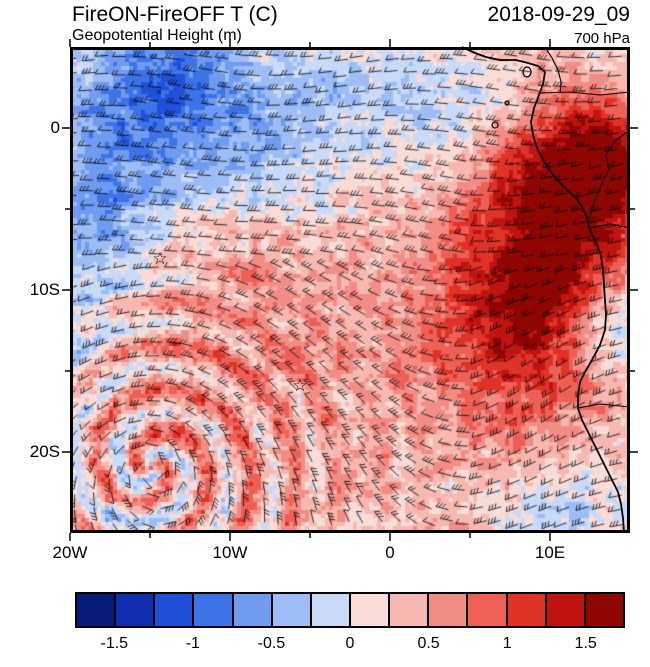 This screenshot has width=650, height=667. Describe the element at coordinates (157, 35) in the screenshot. I see `plot-subtitle: Geopotential Height (m)` at that location.